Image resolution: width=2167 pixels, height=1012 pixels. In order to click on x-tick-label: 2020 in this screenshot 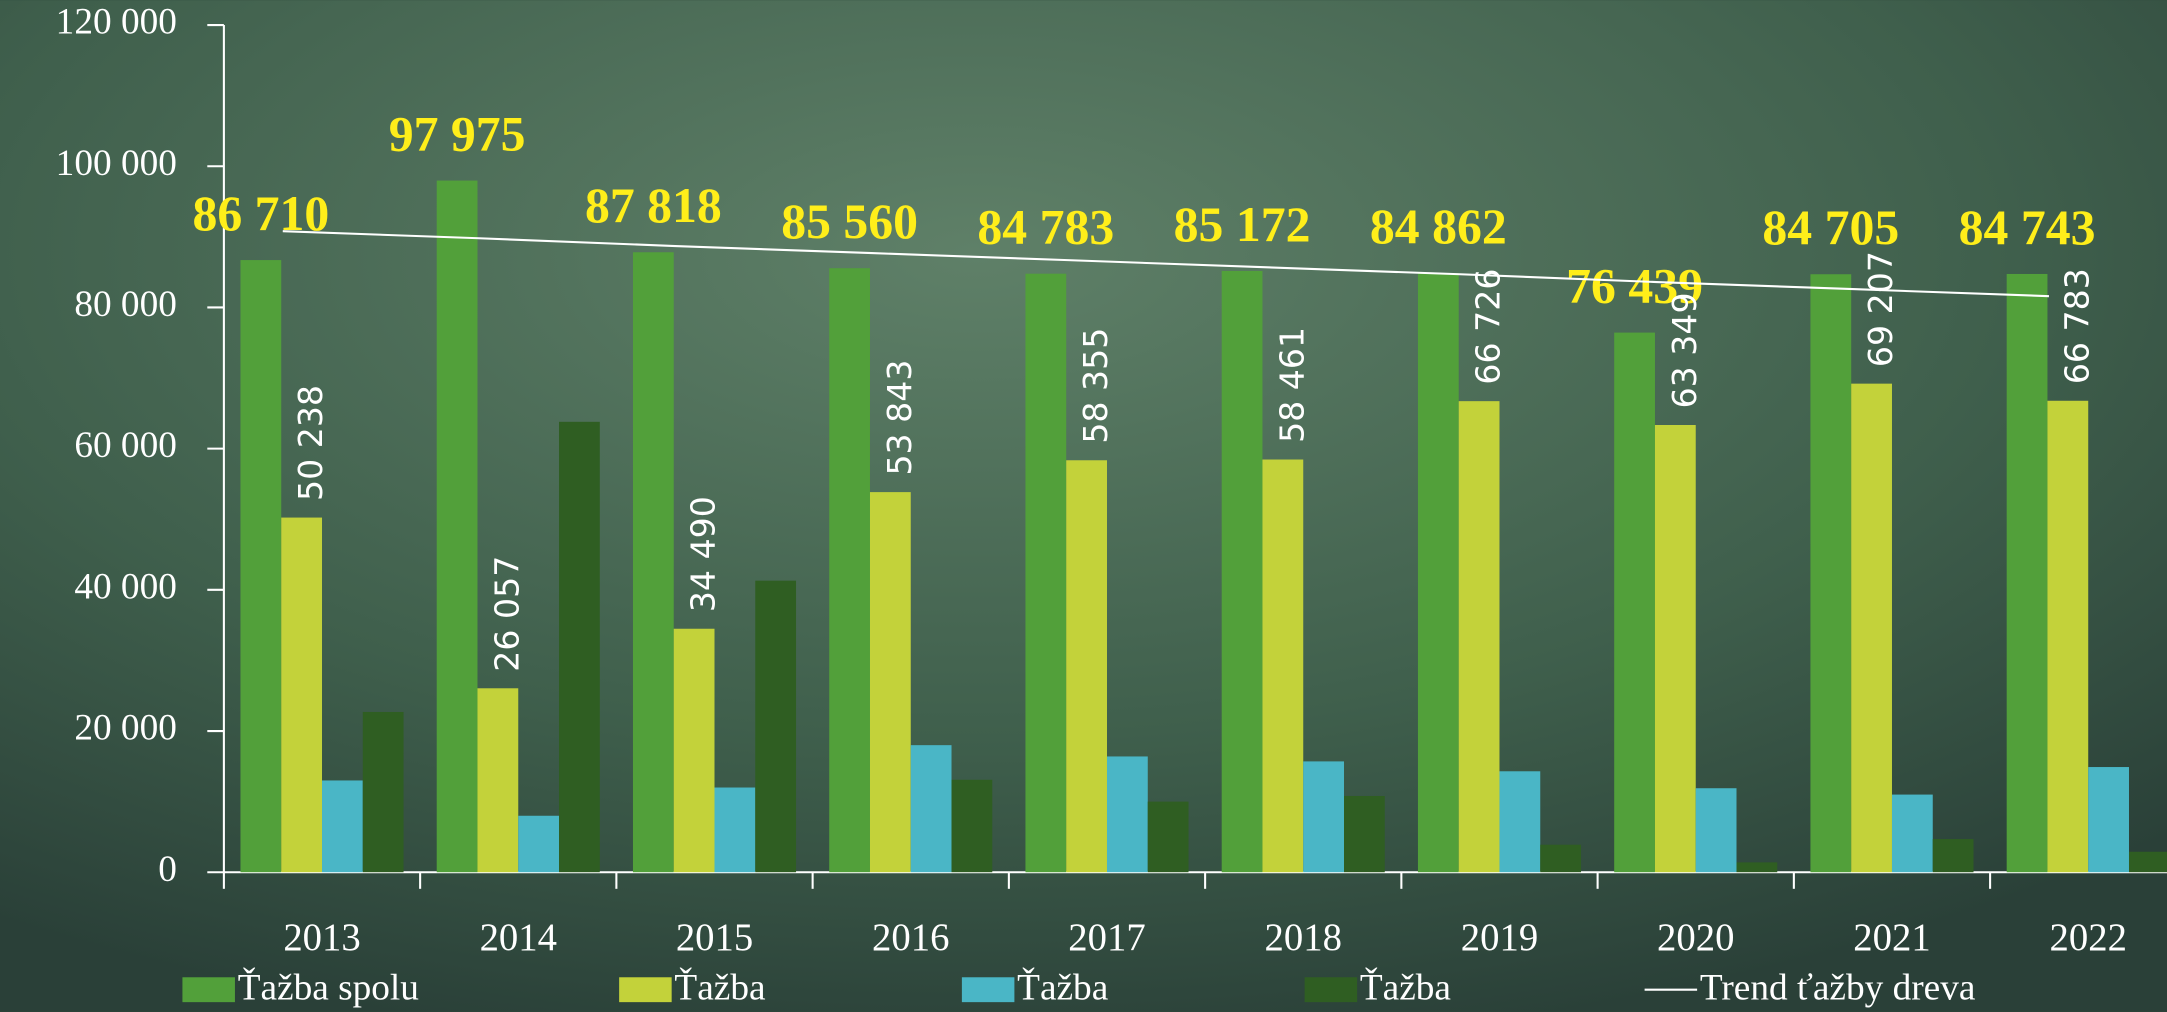, I will do `click(1695, 938)`.